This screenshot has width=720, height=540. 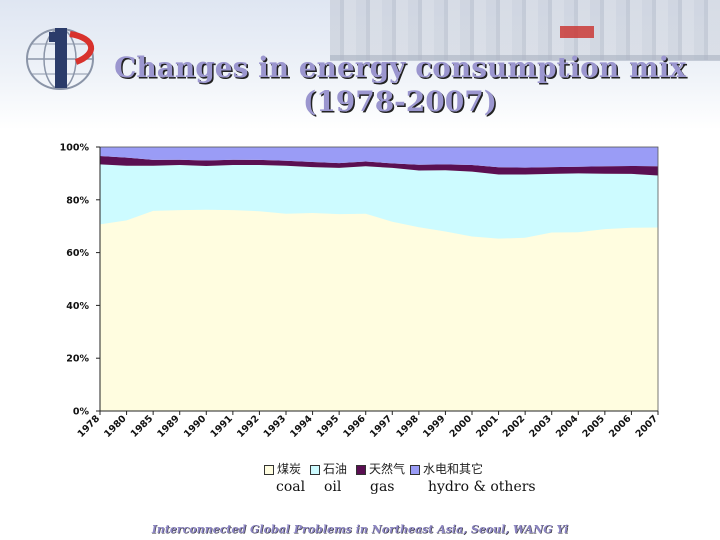 What do you see at coordinates (620, 426) in the screenshot?
I see `x-tick-label: 2006` at bounding box center [620, 426].